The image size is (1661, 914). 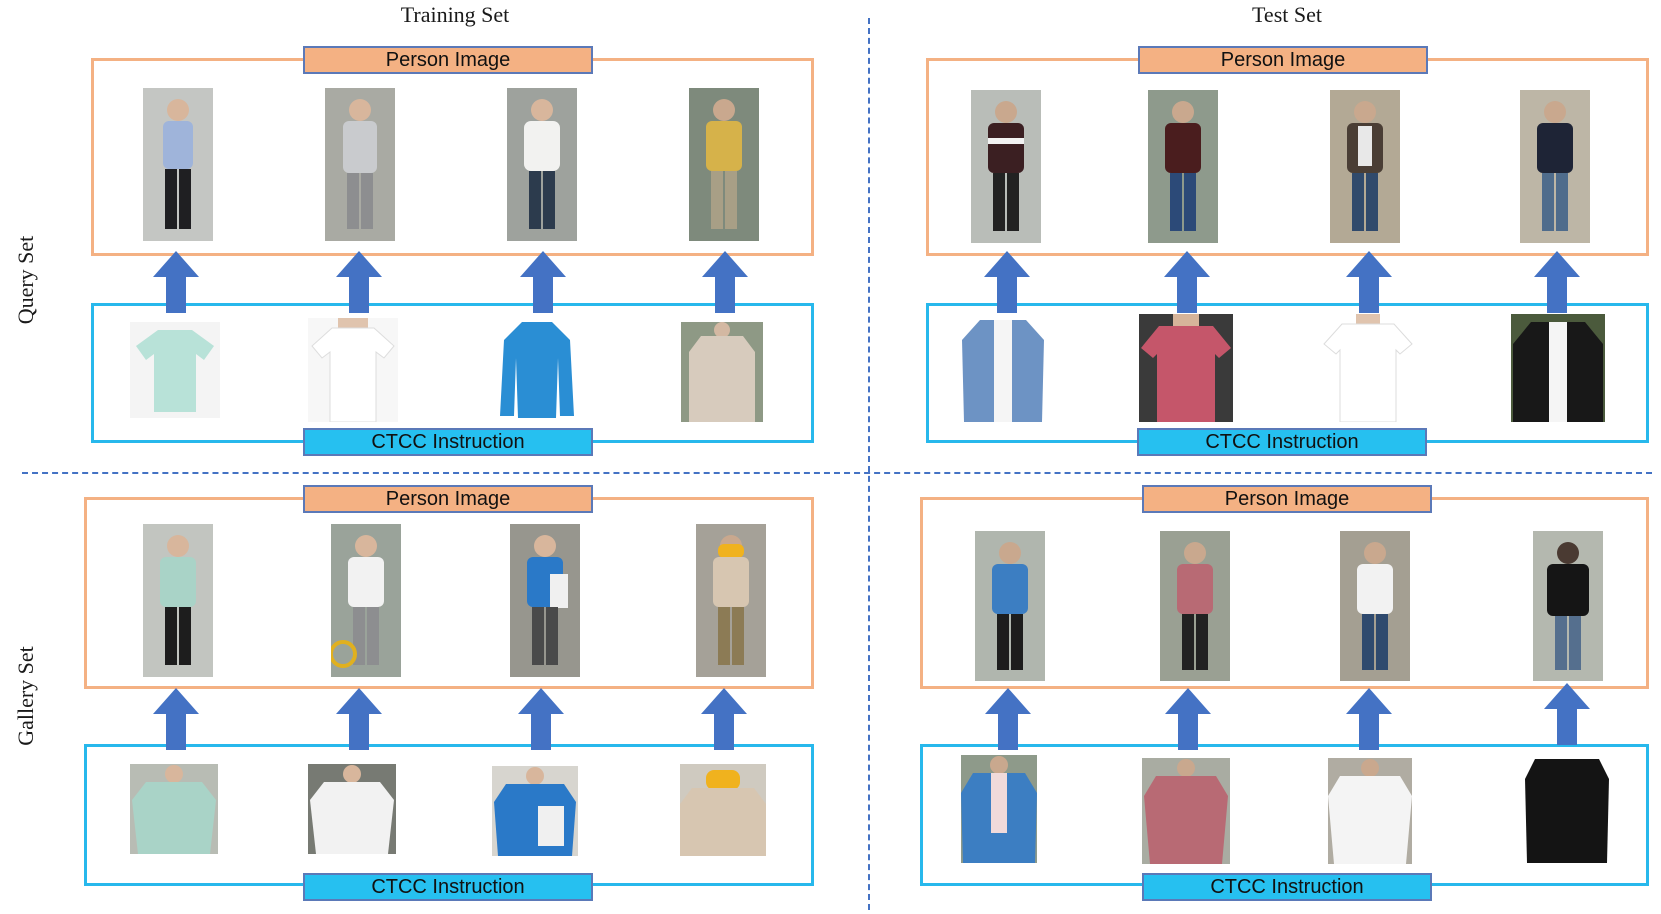 I want to click on training-query-person-label: Person Image, so click(x=448, y=60).